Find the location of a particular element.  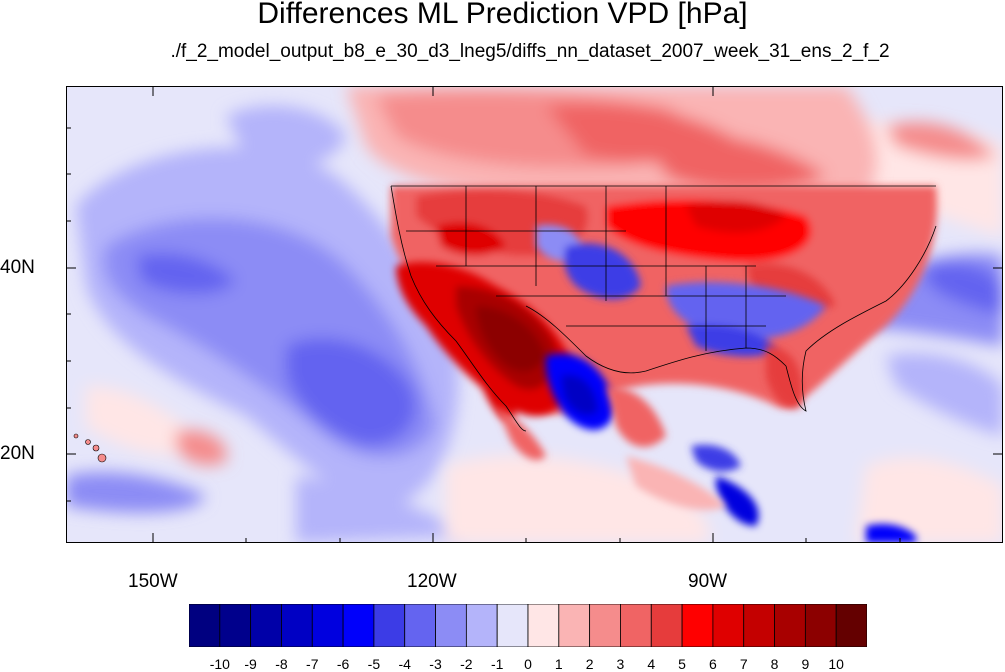

colorbar-tick-label: 3 is located at coordinates (620, 664).